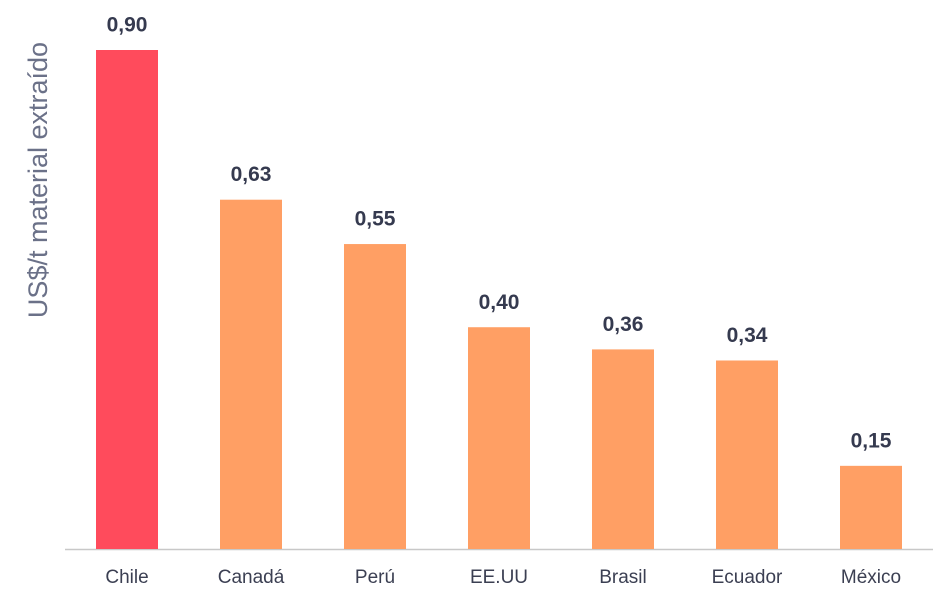  I want to click on x-tick-label: Canadá, so click(251, 577).